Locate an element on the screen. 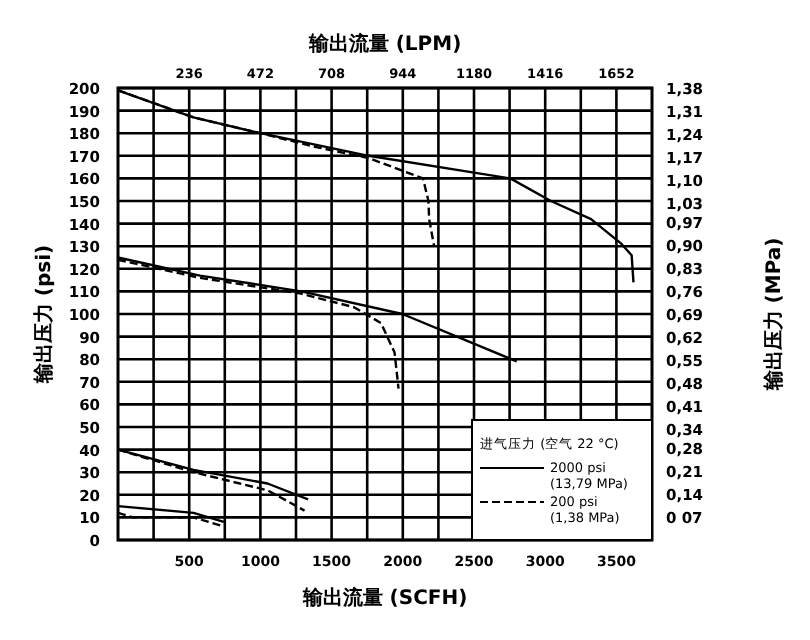 The image size is (810, 640). x2-axis-title: 输出流量 (LPM) is located at coordinates (384, 44).